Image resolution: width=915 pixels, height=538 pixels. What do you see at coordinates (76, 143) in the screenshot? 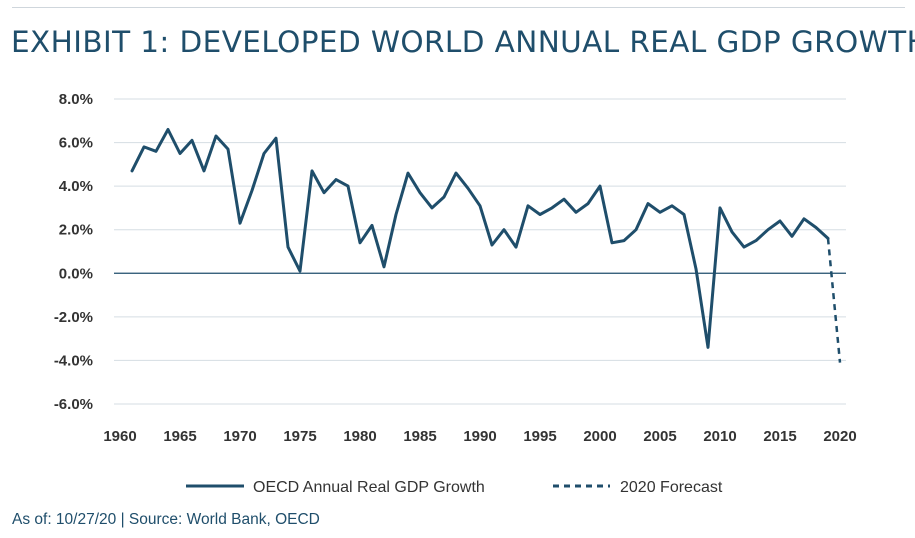
I see `y-tick-label-6: 6.0%` at bounding box center [76, 143].